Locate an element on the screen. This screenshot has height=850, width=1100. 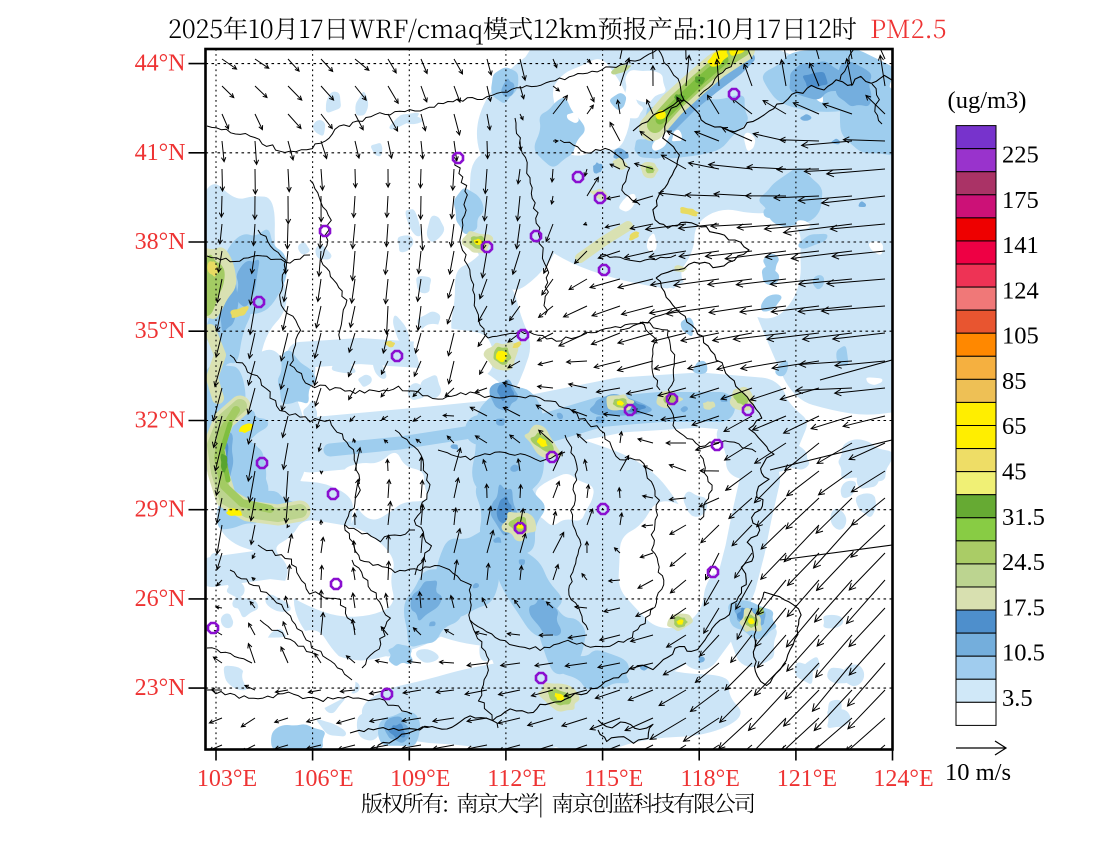
svg-text: 124 is located at coordinates (1020, 290).